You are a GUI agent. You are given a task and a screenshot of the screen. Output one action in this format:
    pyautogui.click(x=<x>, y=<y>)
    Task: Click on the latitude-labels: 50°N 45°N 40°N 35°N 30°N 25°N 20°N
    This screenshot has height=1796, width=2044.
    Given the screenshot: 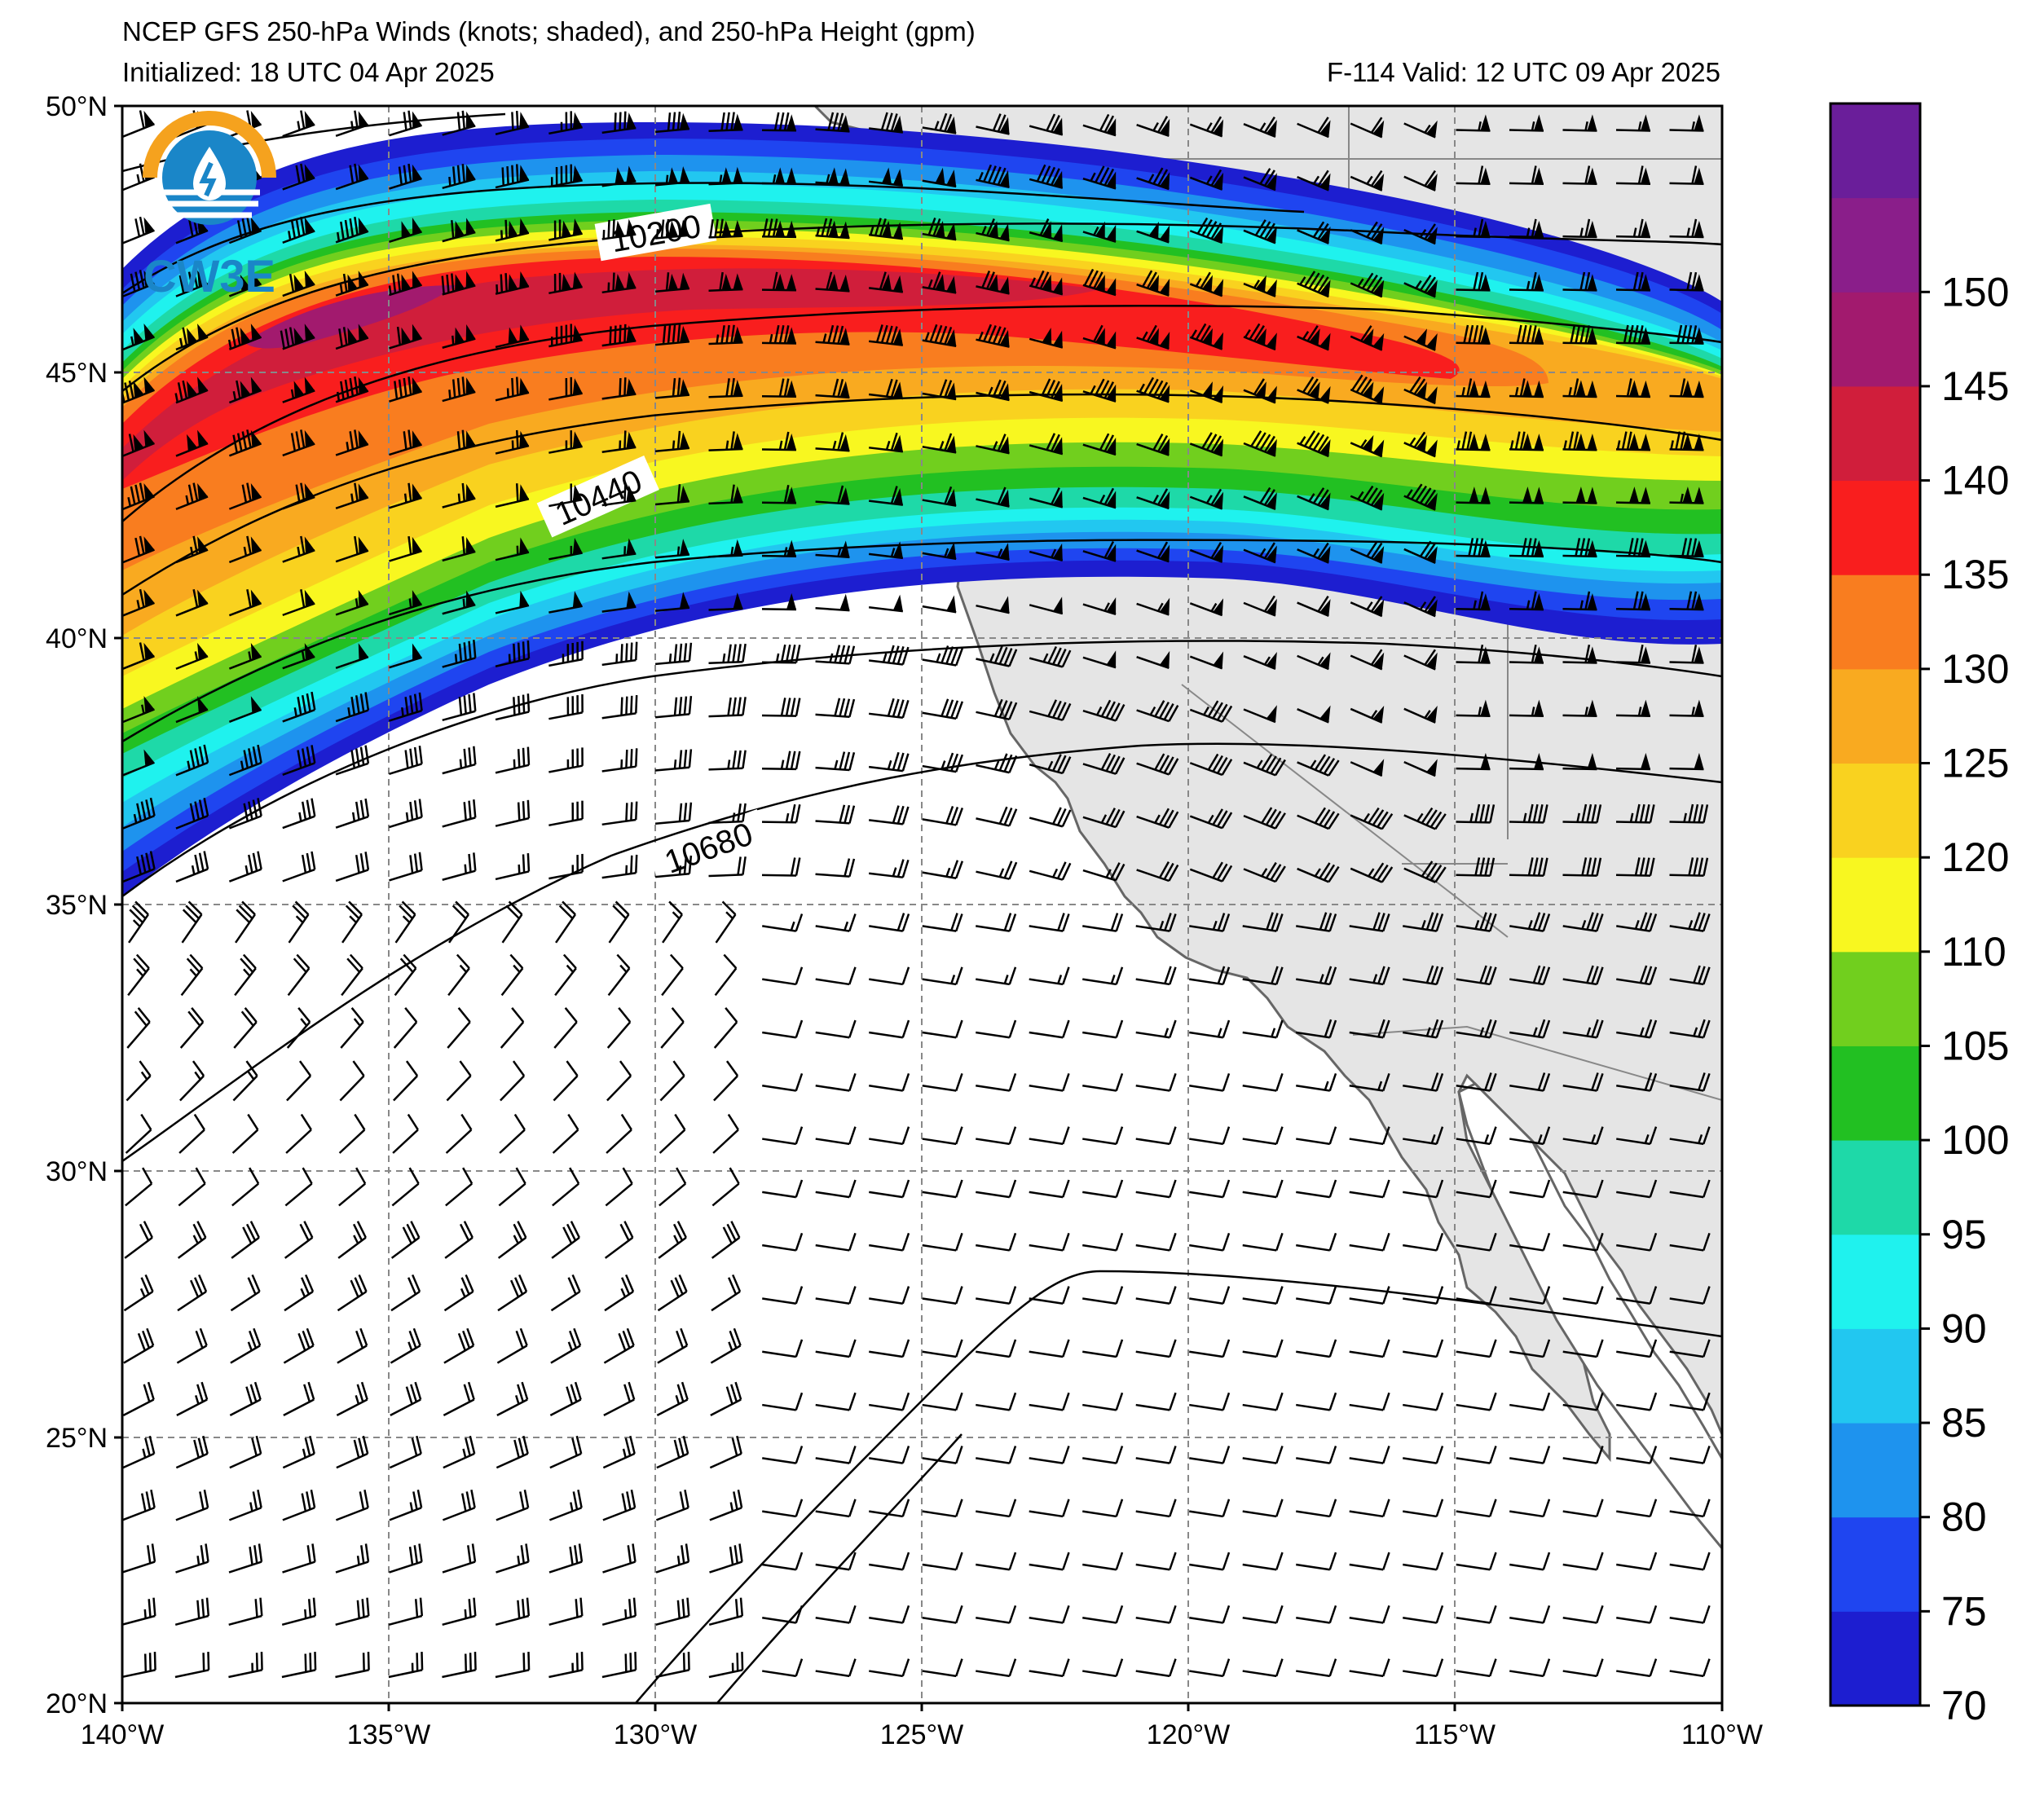 What is the action you would take?
    pyautogui.click(x=77, y=905)
    